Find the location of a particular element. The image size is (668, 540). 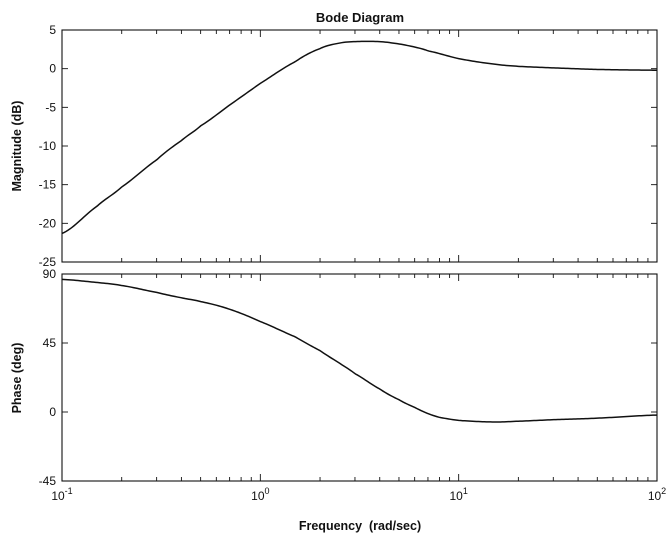

phase-y-tick-label: -45 is located at coordinates (48, 481).